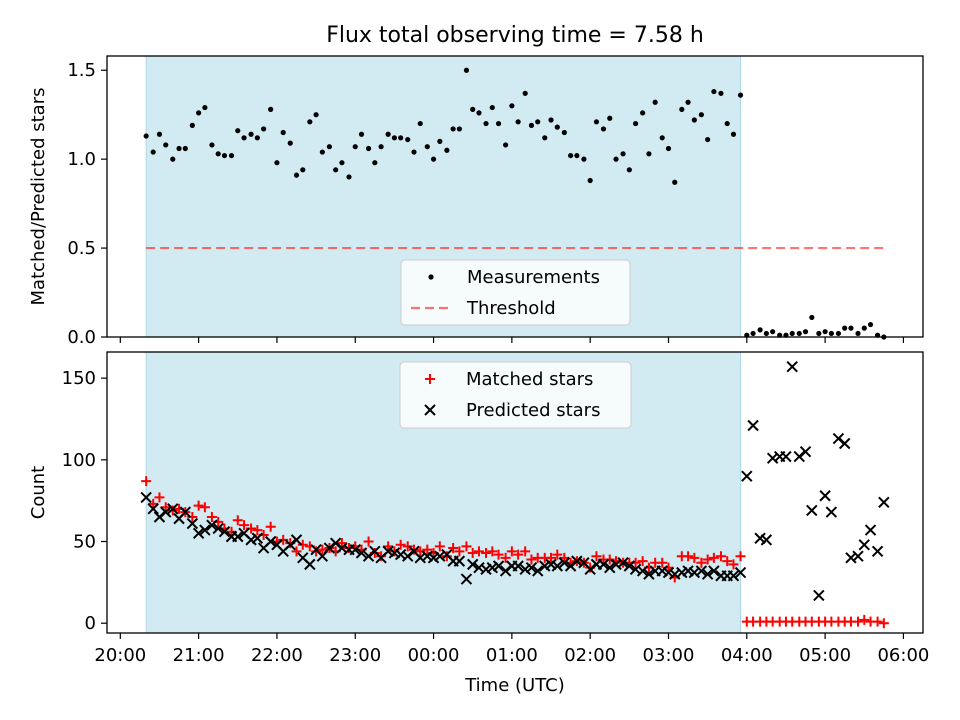  What do you see at coordinates (38, 197) in the screenshot?
I see `y-axis-label: Matched/Predicted stars` at bounding box center [38, 197].